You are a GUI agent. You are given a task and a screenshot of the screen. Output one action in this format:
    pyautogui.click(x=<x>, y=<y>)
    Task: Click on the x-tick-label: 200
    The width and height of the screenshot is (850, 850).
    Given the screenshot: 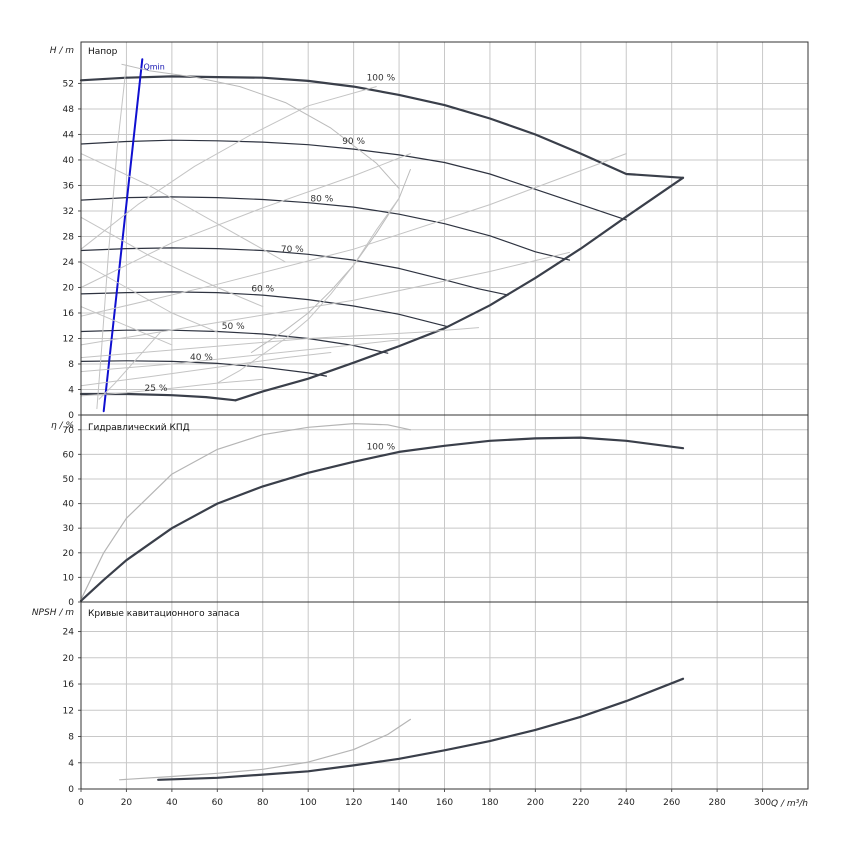 What is the action you would take?
    pyautogui.click(x=535, y=803)
    